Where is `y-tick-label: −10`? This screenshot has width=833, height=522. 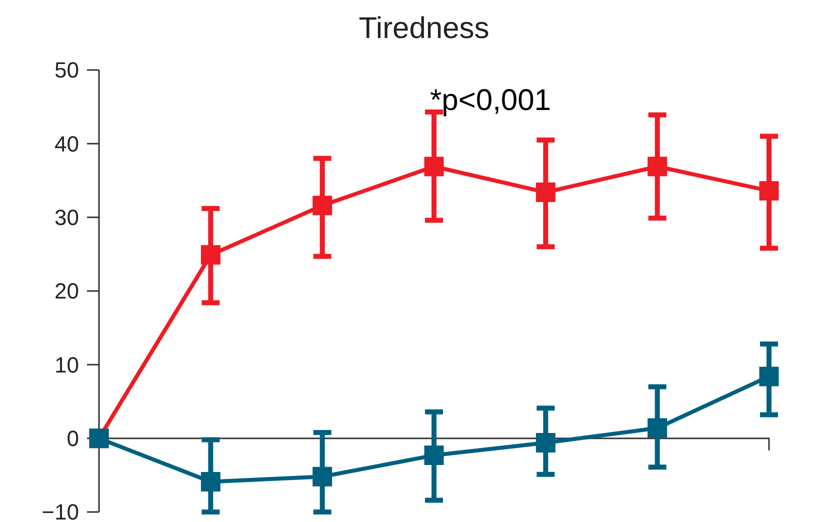
y-tick-label: −10 is located at coordinates (60, 511).